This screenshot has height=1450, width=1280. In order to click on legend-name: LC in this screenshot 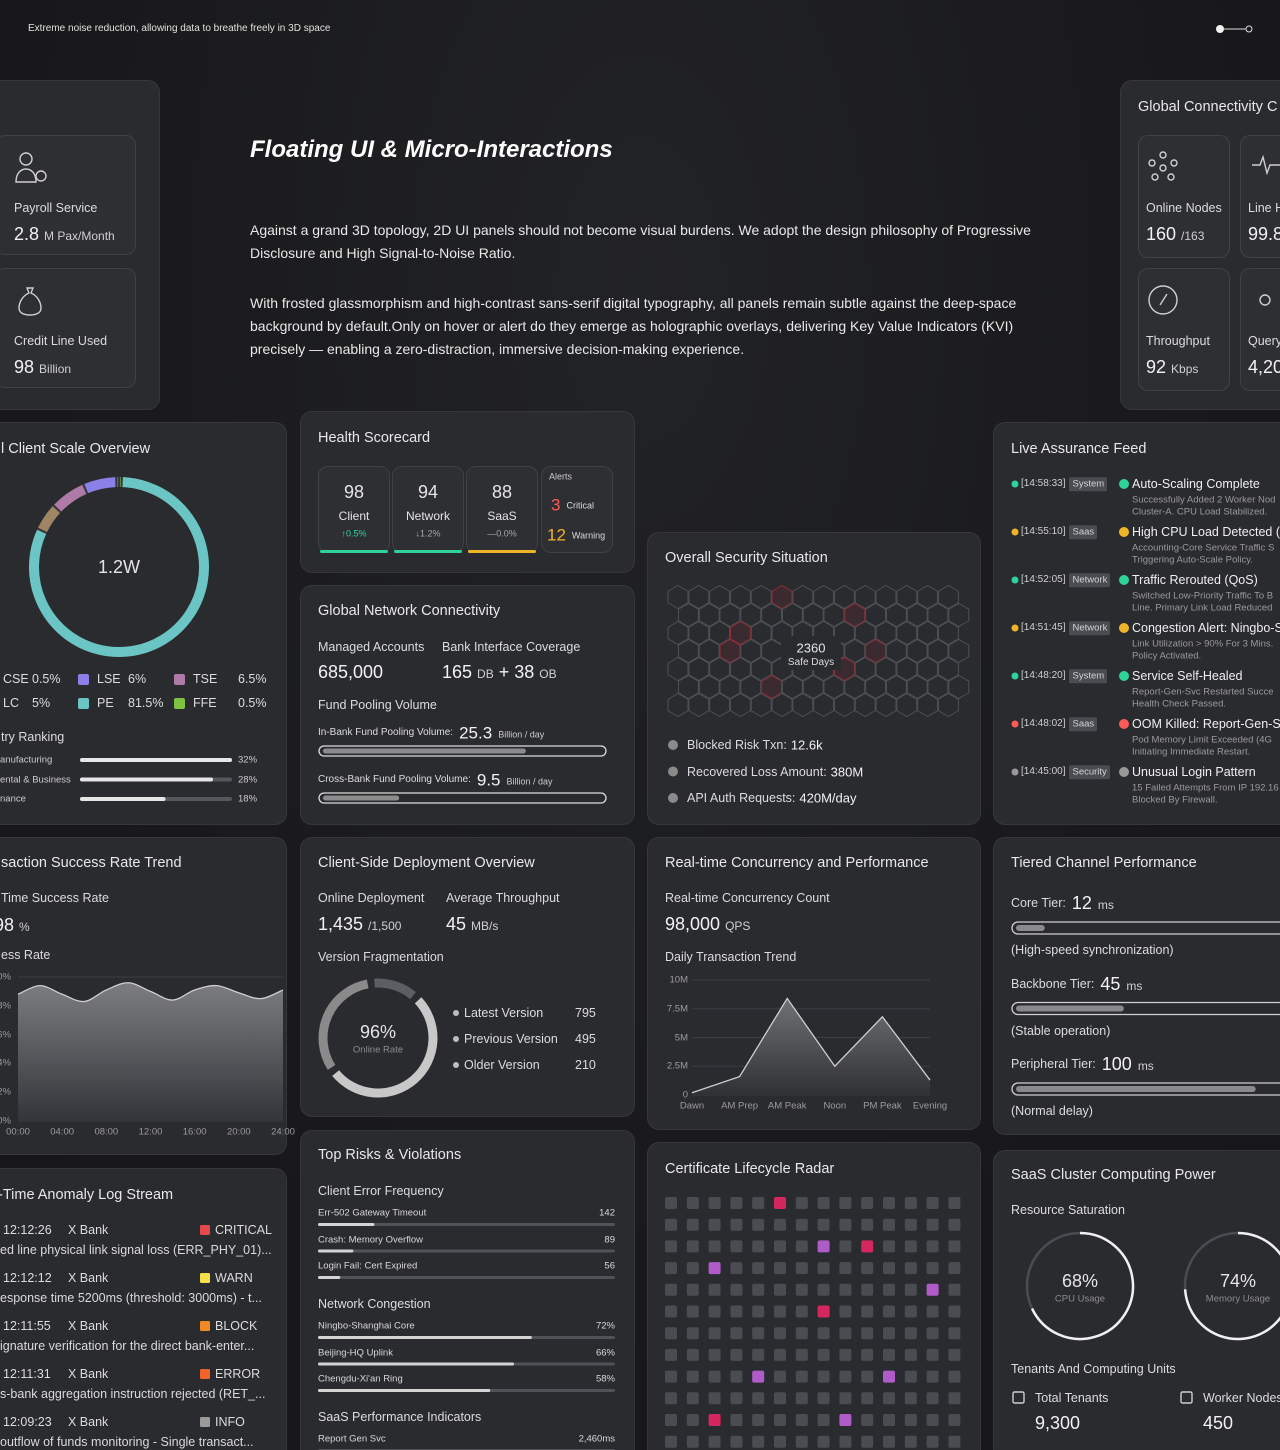, I will do `click(11, 702)`.